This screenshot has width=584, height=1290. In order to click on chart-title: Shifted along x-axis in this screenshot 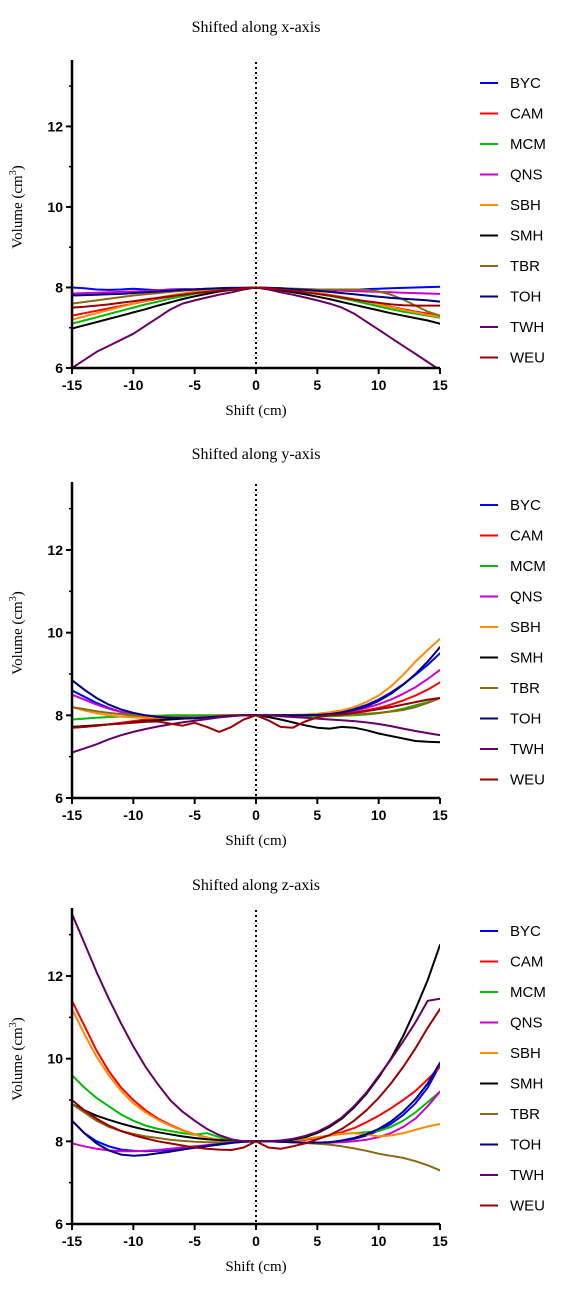, I will do `click(256, 27)`.